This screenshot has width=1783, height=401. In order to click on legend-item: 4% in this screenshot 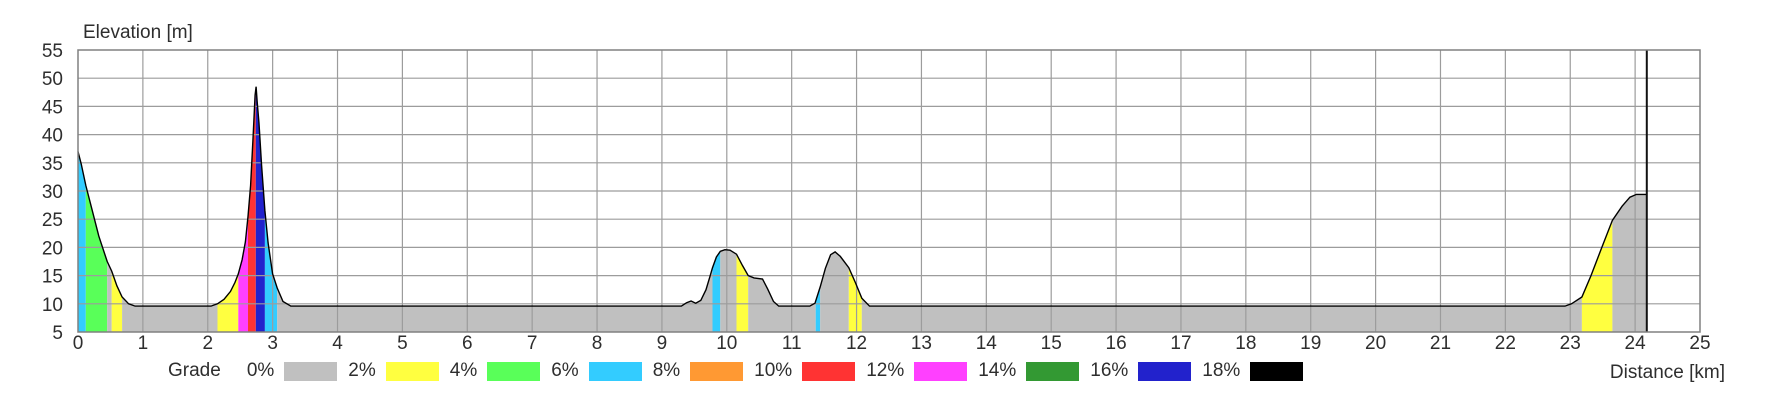, I will do `click(500, 371)`.